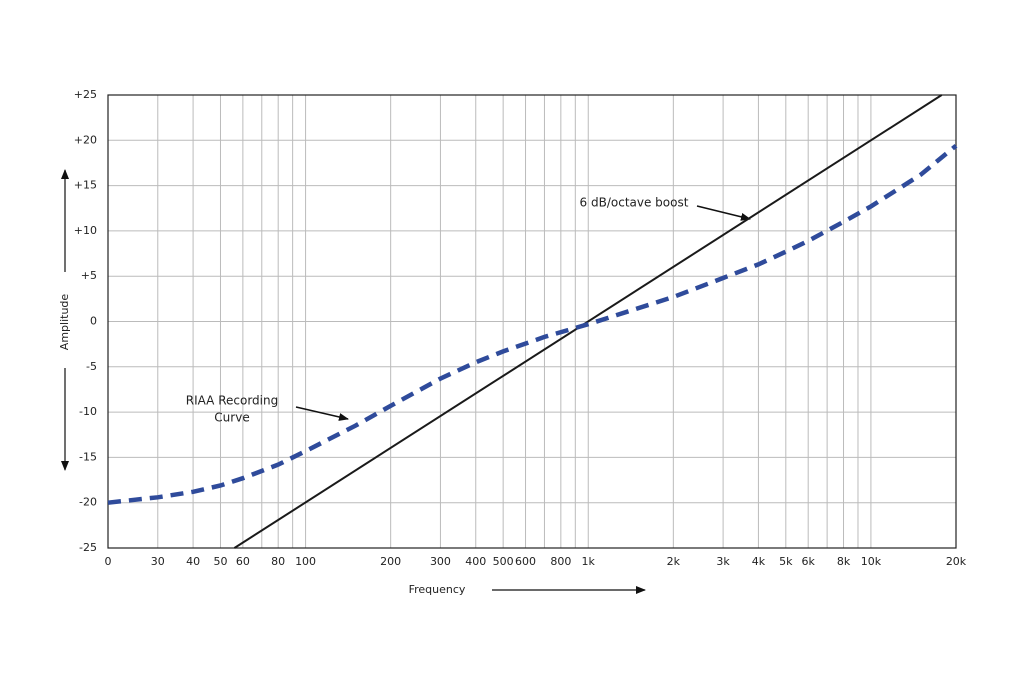 The image size is (1024, 683). Describe the element at coordinates (89, 275) in the screenshot. I see `y-tick-label: +5` at that location.